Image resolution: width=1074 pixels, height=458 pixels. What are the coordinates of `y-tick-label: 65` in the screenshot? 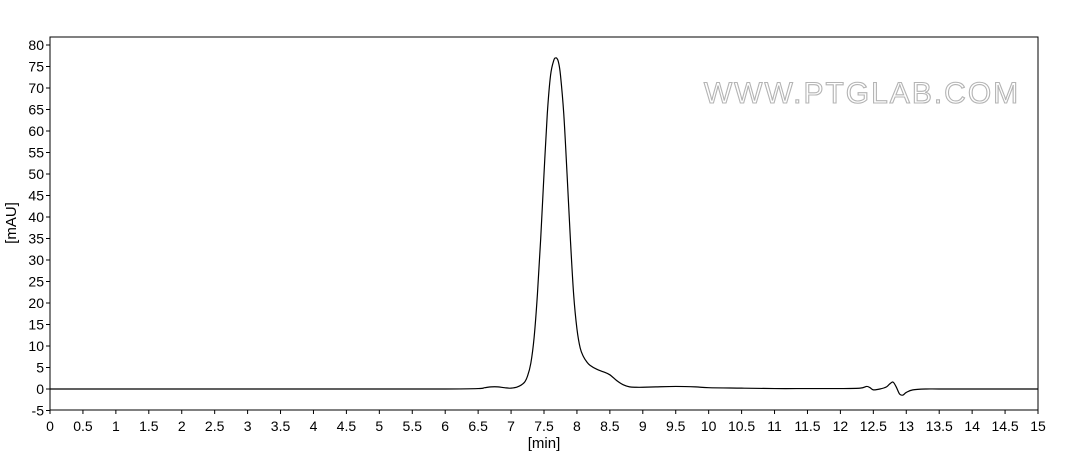 It's located at (36, 110).